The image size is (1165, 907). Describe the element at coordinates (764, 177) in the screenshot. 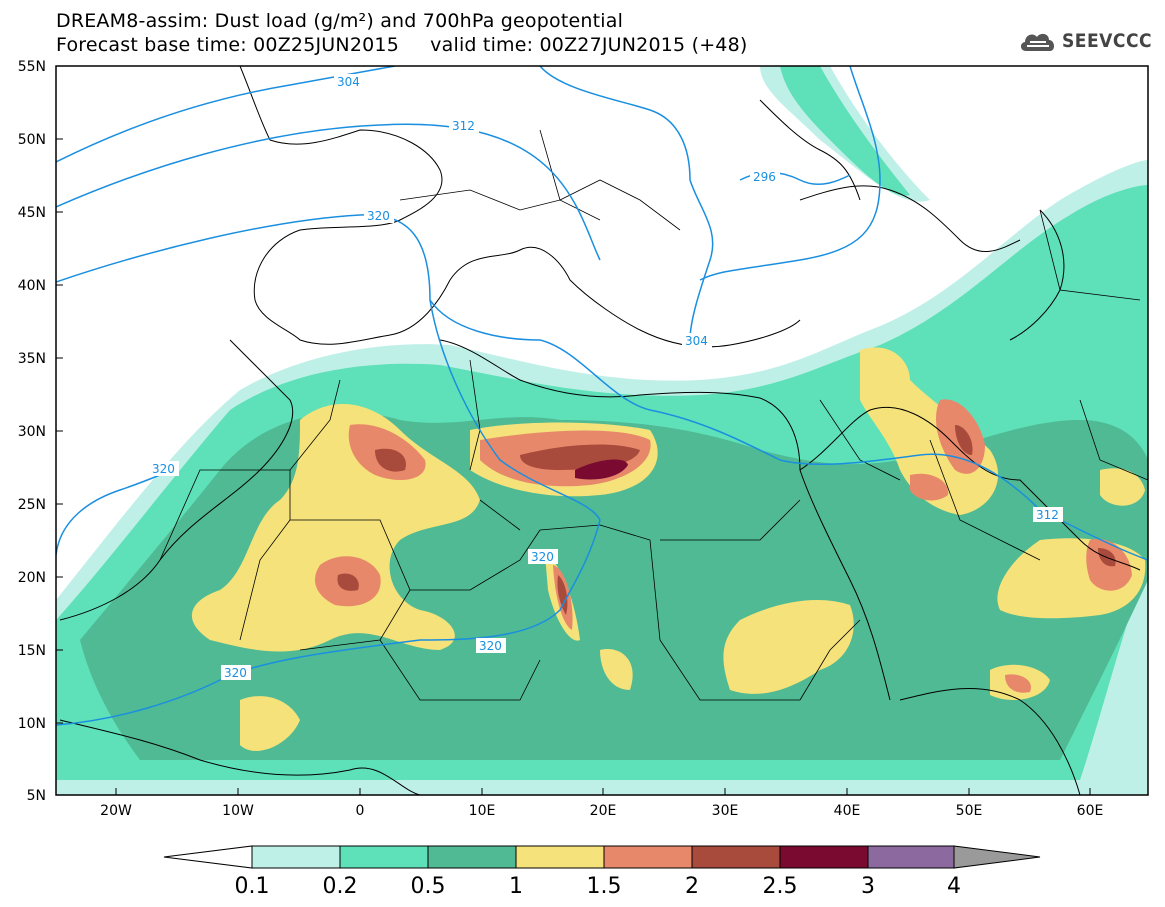

I see `contour-label: 296` at that location.